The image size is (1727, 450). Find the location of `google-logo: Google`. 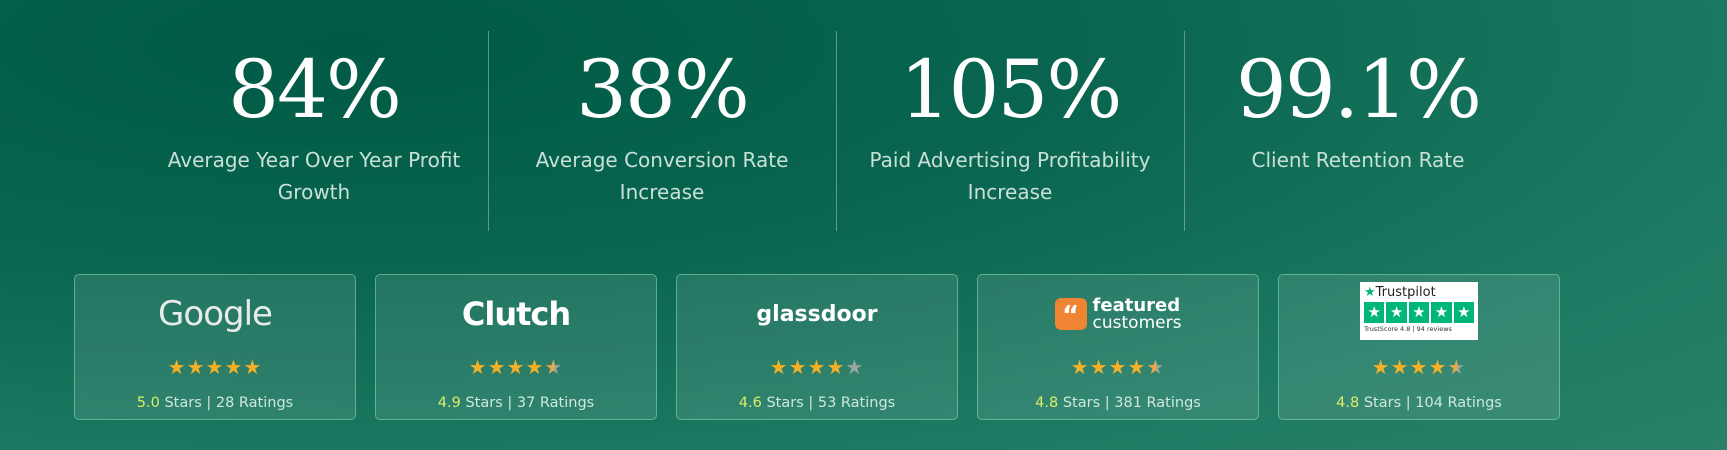

google-logo: Google is located at coordinates (215, 314).